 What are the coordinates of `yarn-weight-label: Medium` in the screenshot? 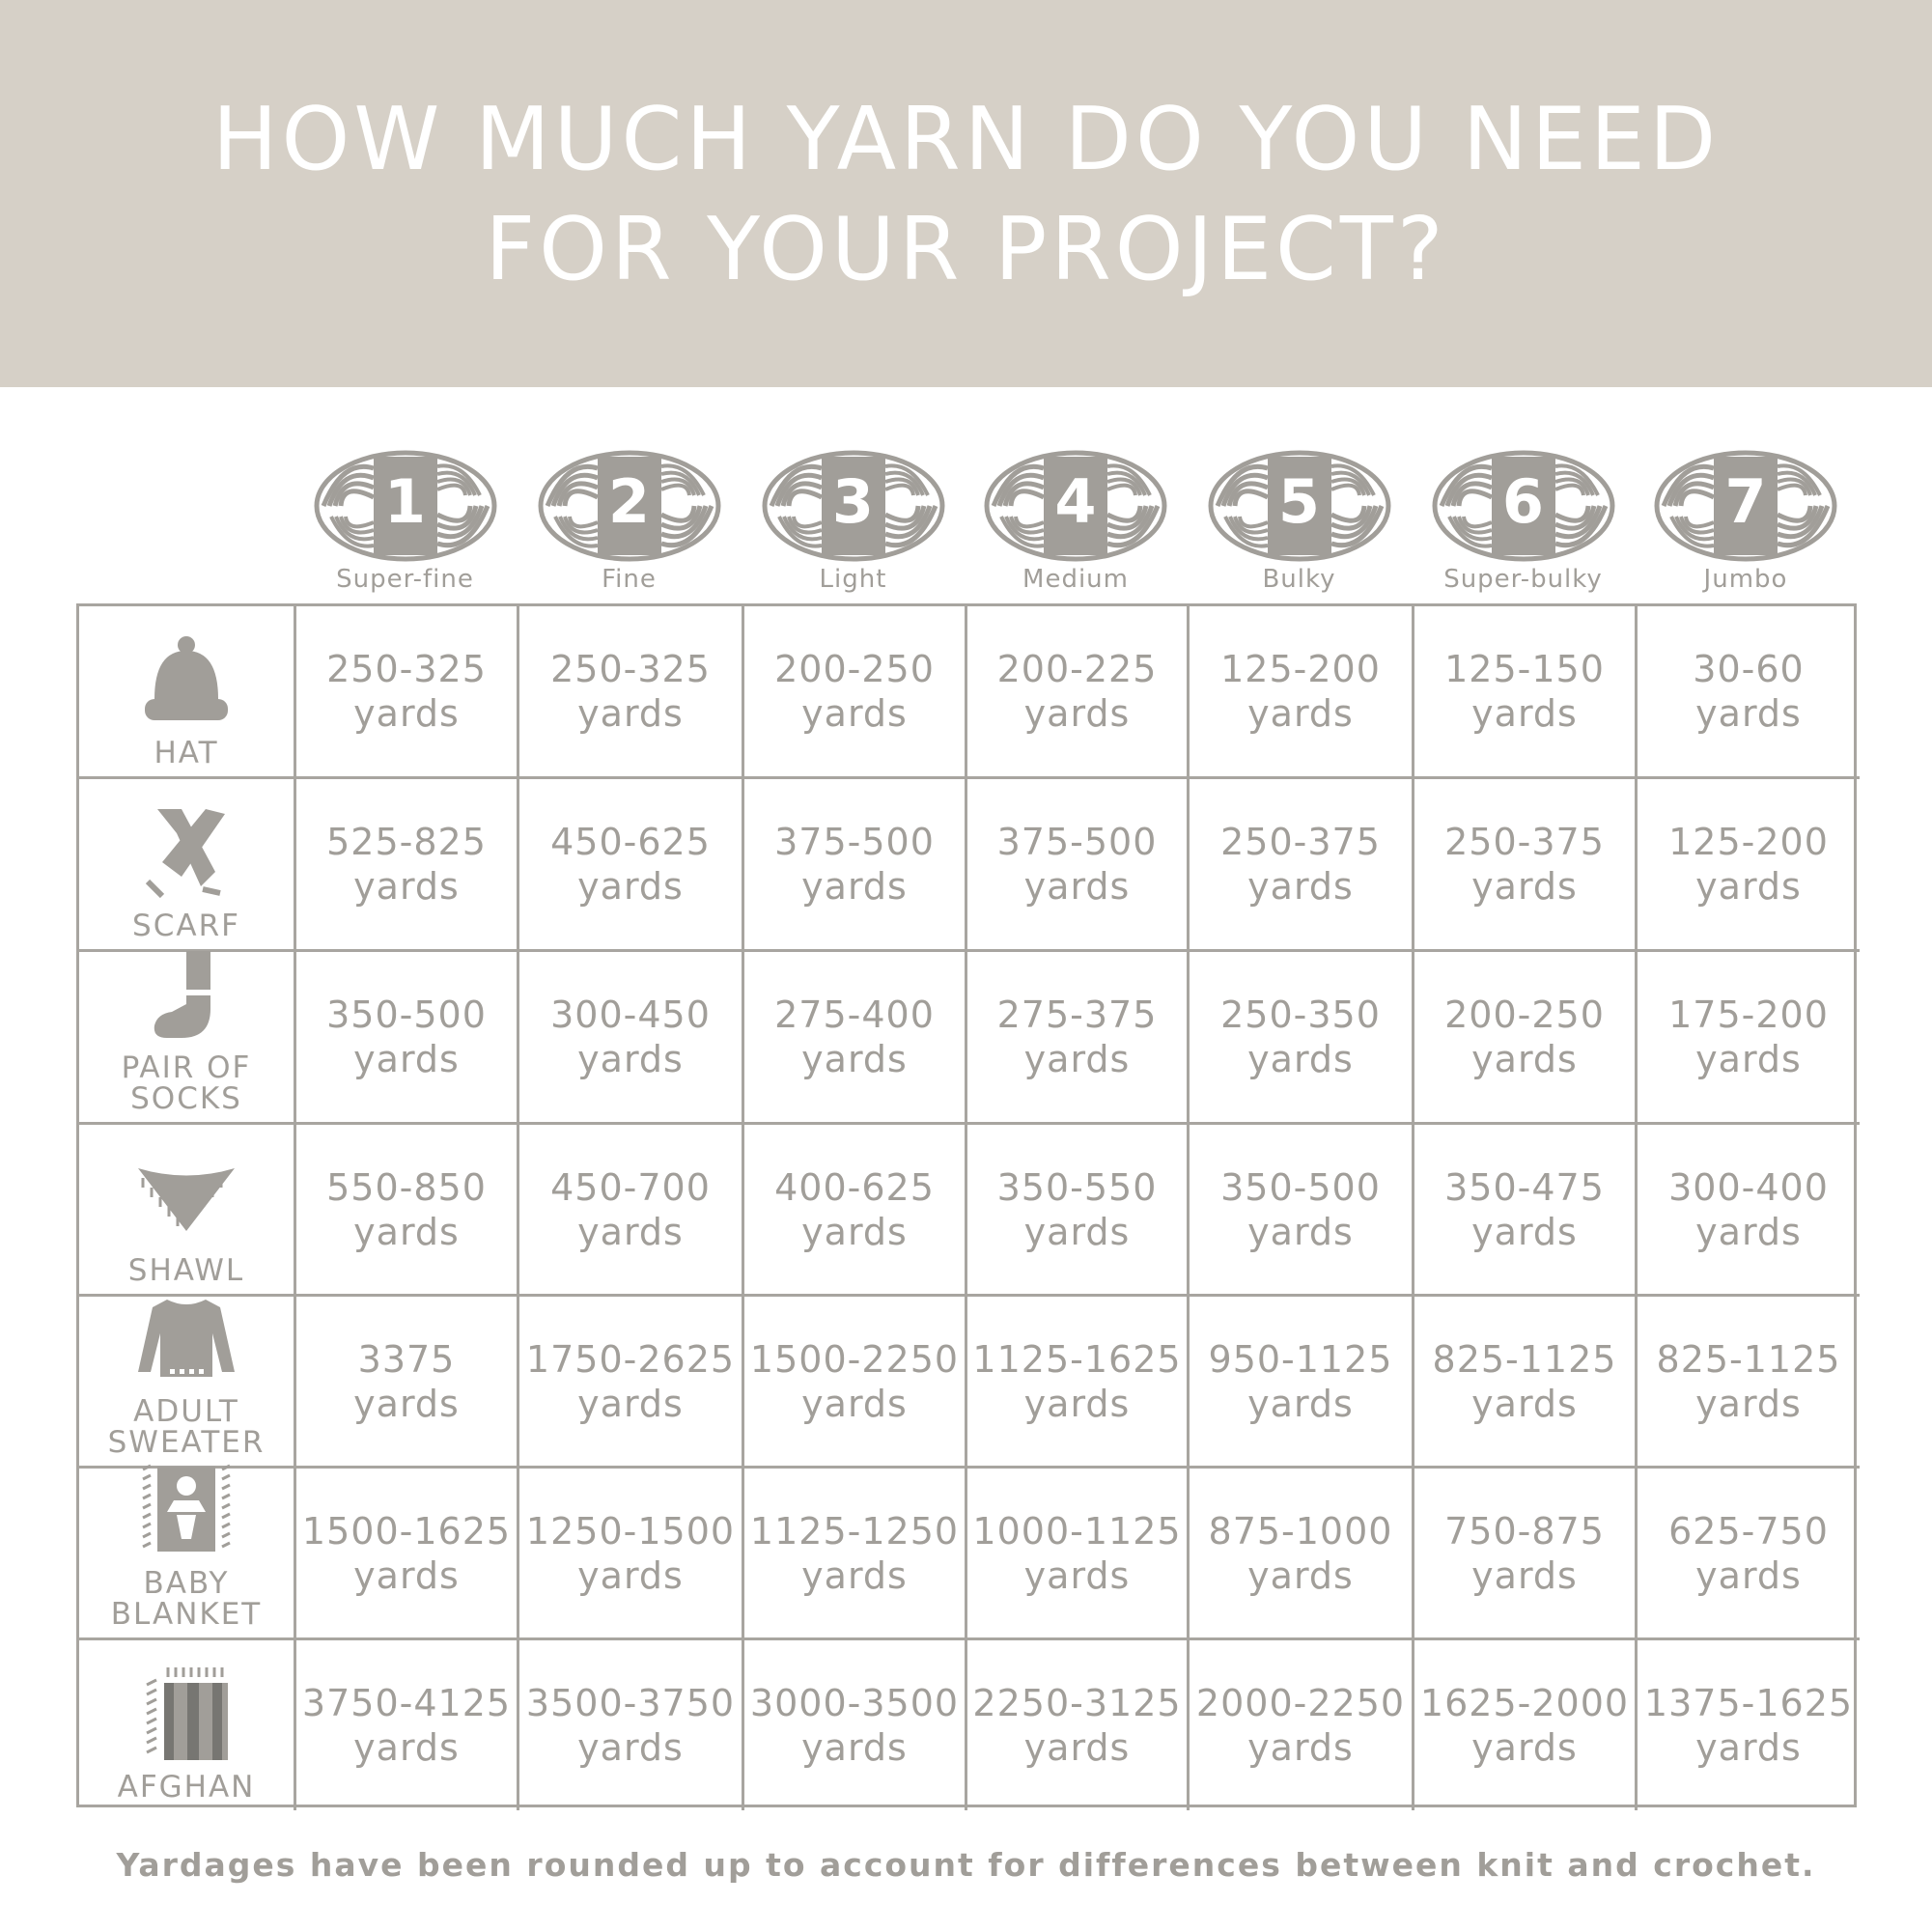 It's located at (1076, 579).